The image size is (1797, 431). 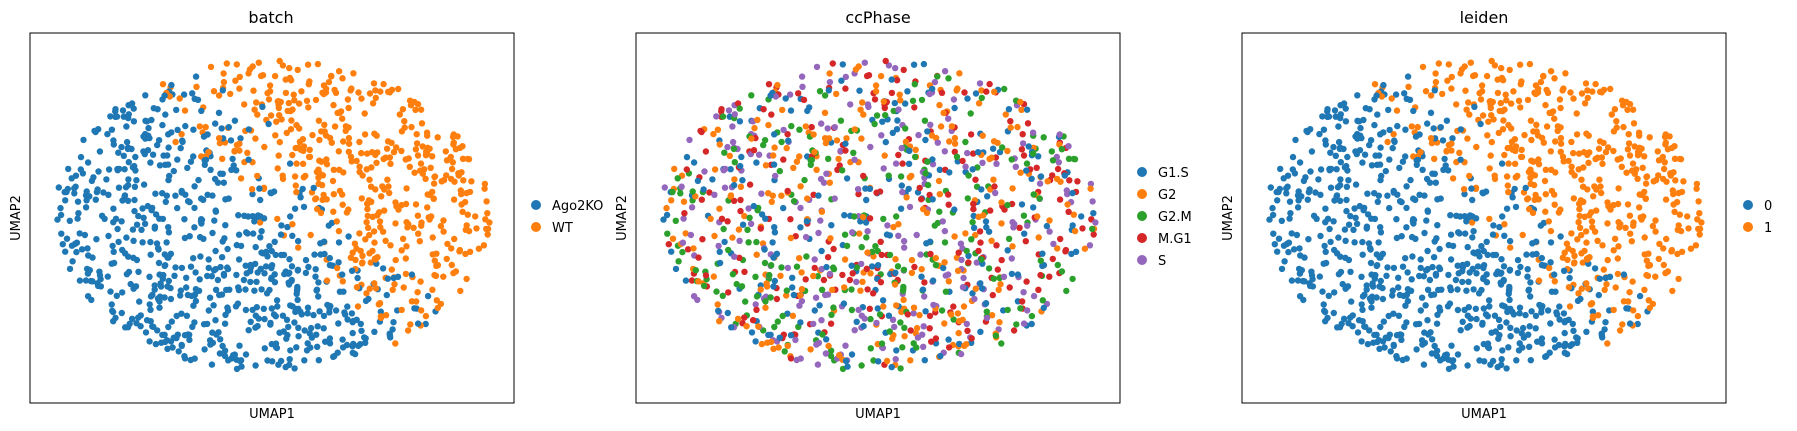 What do you see at coordinates (536, 205) in the screenshot?
I see `legend-marker` at bounding box center [536, 205].